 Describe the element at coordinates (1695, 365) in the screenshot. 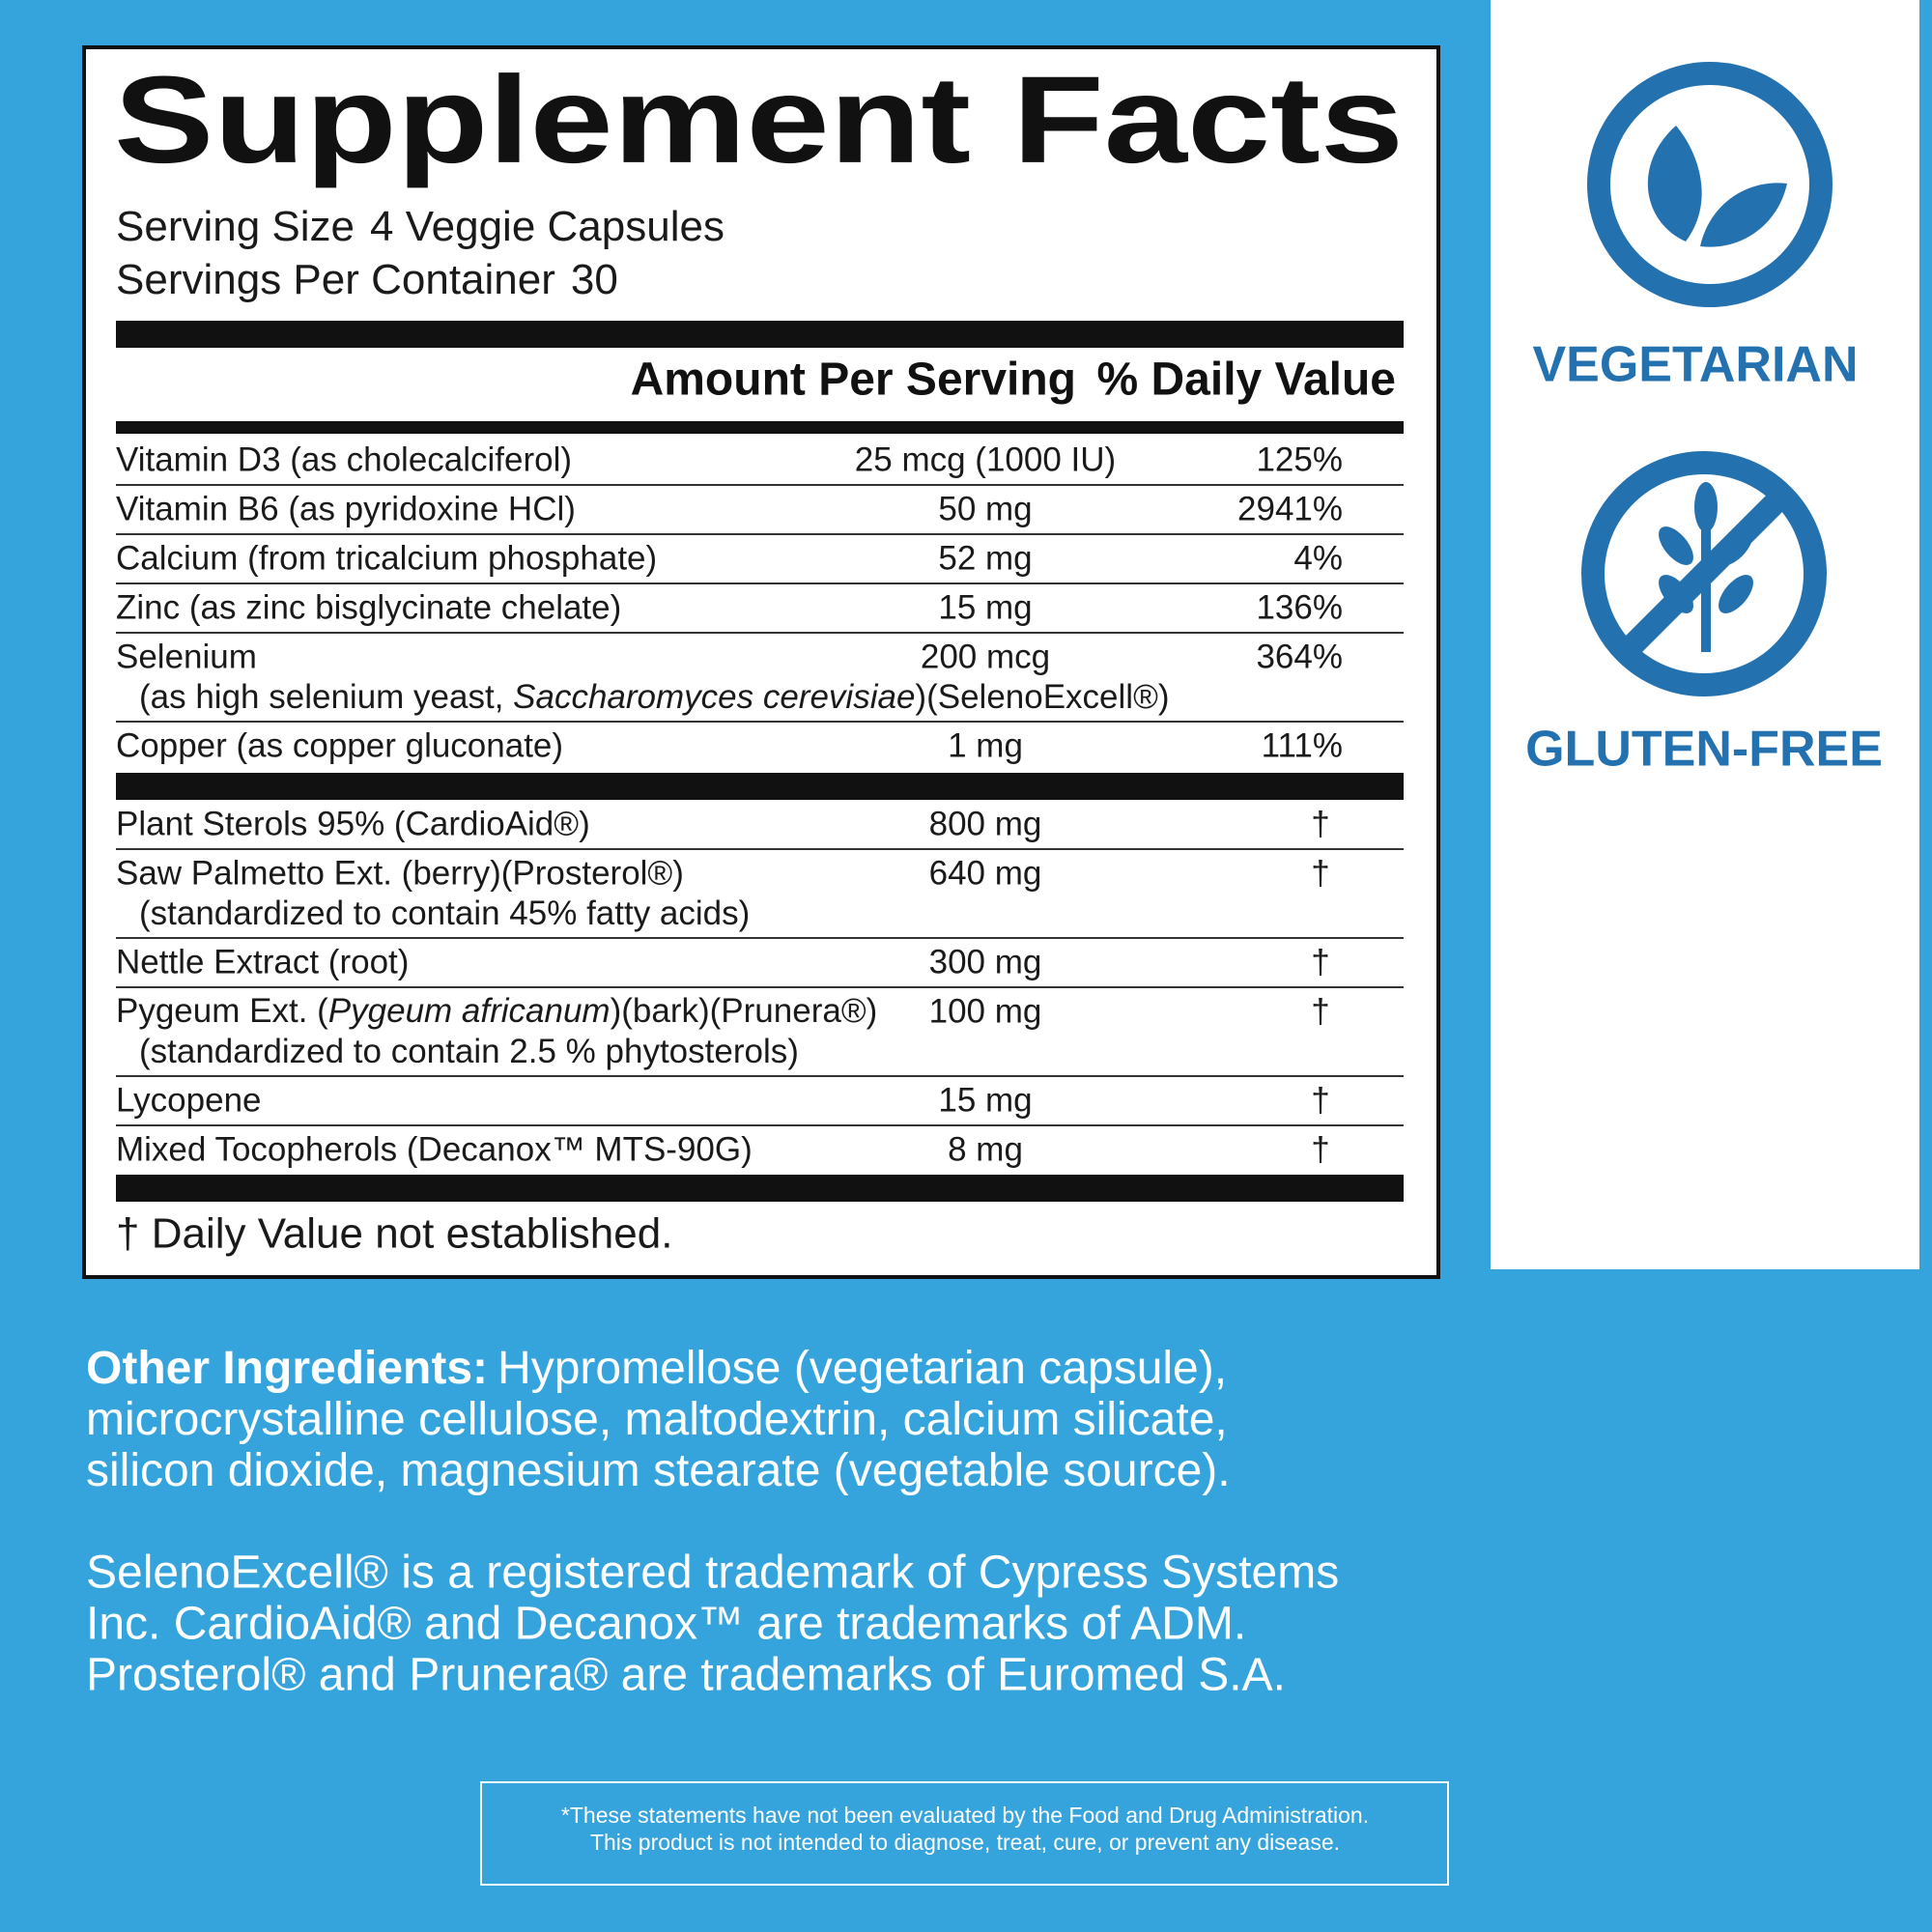

I see `badge-label: VEGETARIAN` at that location.